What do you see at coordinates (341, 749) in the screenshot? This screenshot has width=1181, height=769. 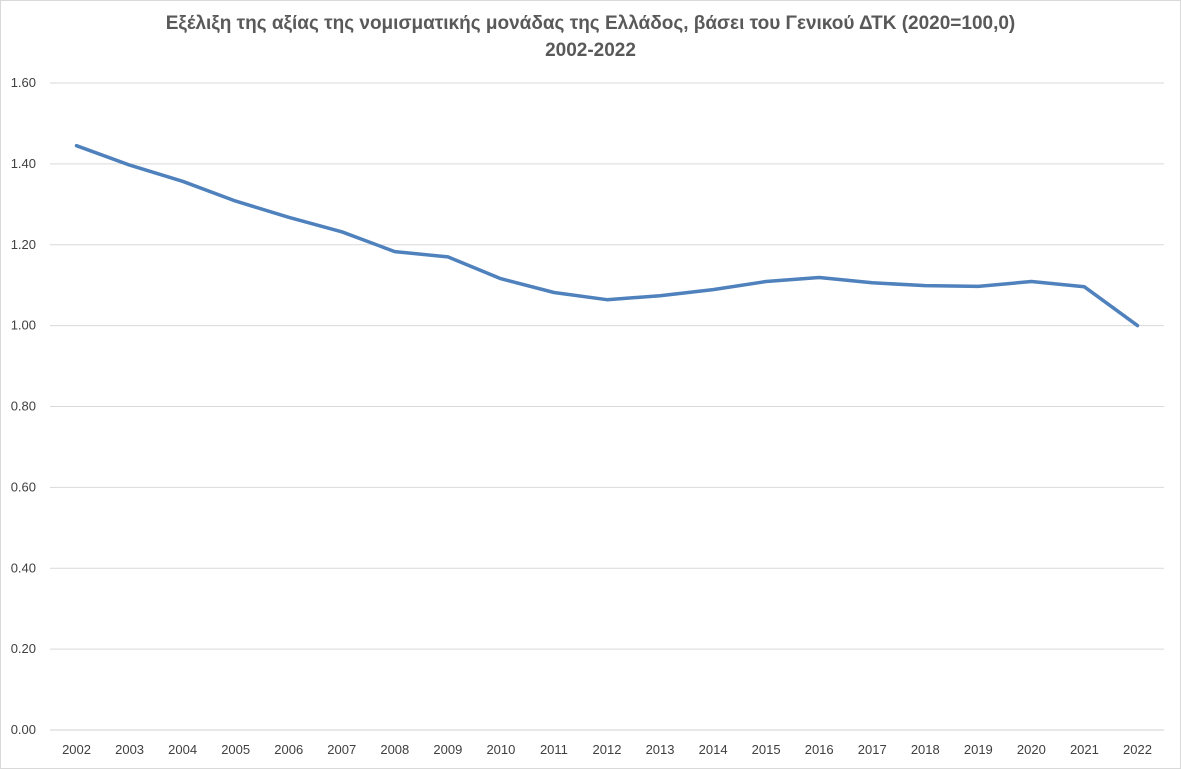 I see `x-tick-label: 2007` at bounding box center [341, 749].